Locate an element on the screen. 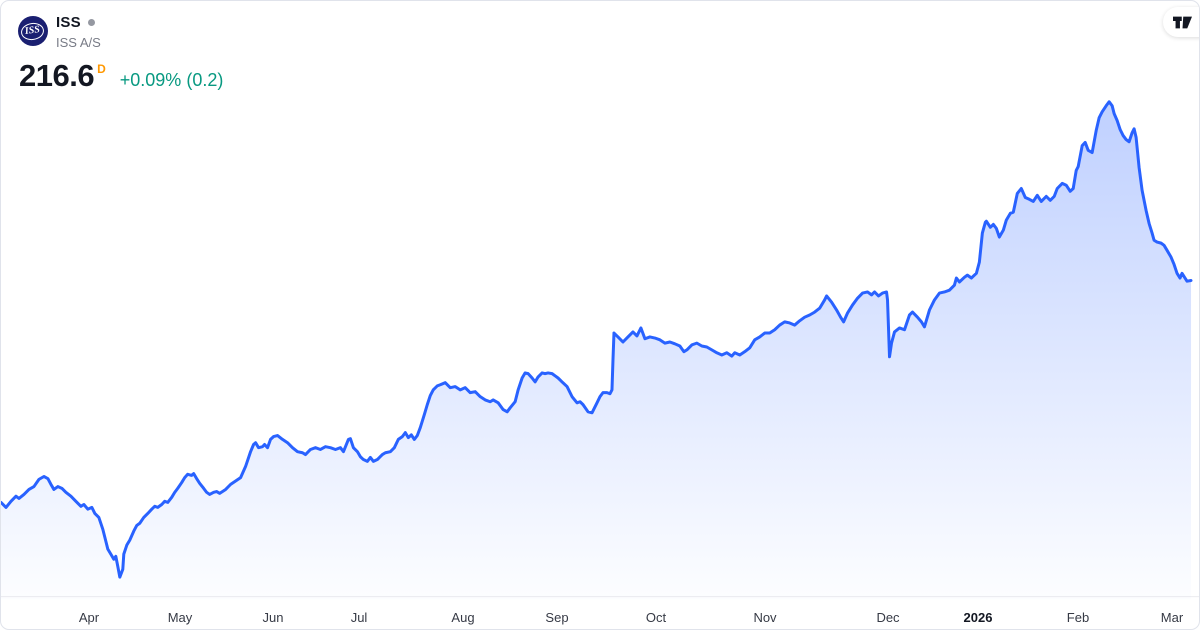 This screenshot has height=630, width=1200. tradingview-logo-icon is located at coordinates (1182, 22).